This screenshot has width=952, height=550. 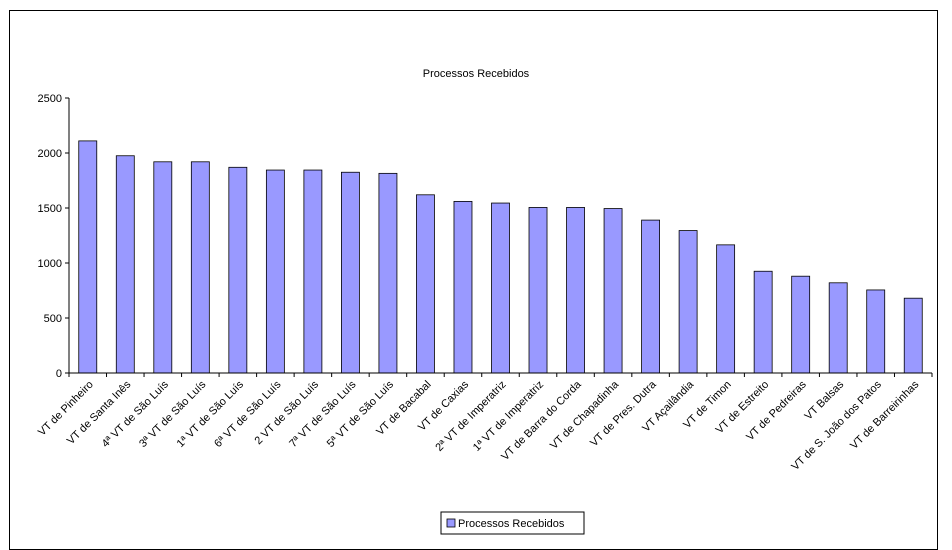 I want to click on y-tick-label: 1000, so click(x=50, y=264).